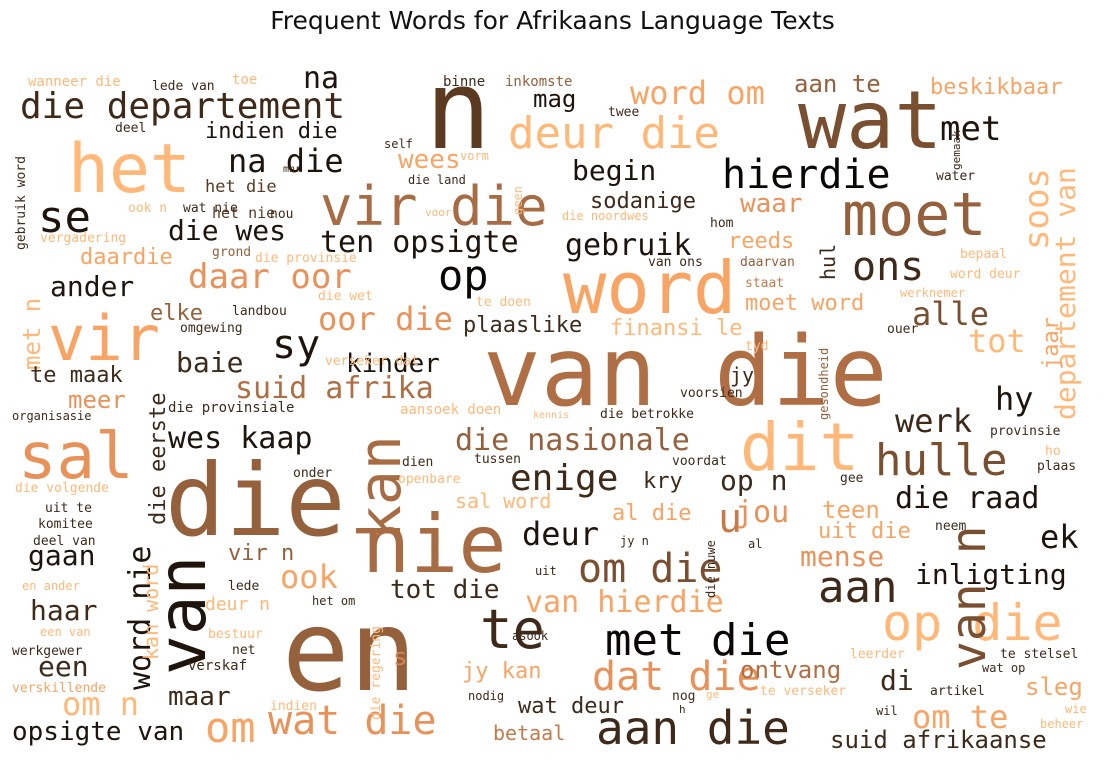 The height and width of the screenshot is (760, 1105). I want to click on word-van: van, so click(182, 615).